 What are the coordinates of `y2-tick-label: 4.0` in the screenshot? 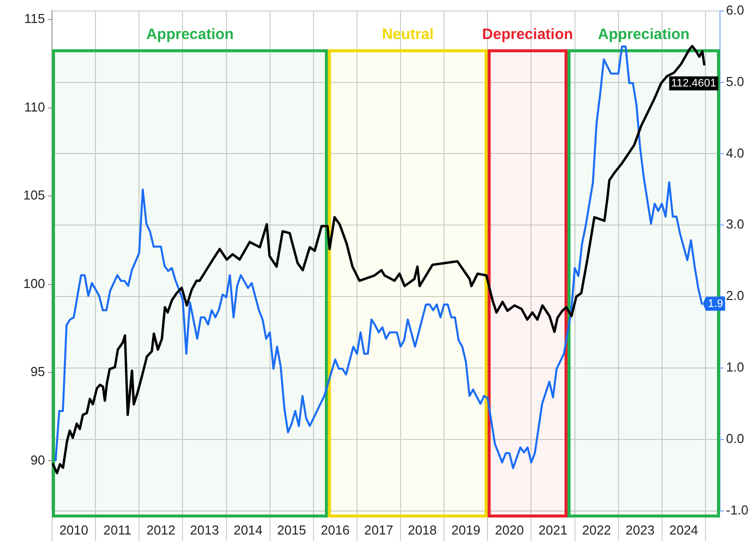 It's located at (735, 152).